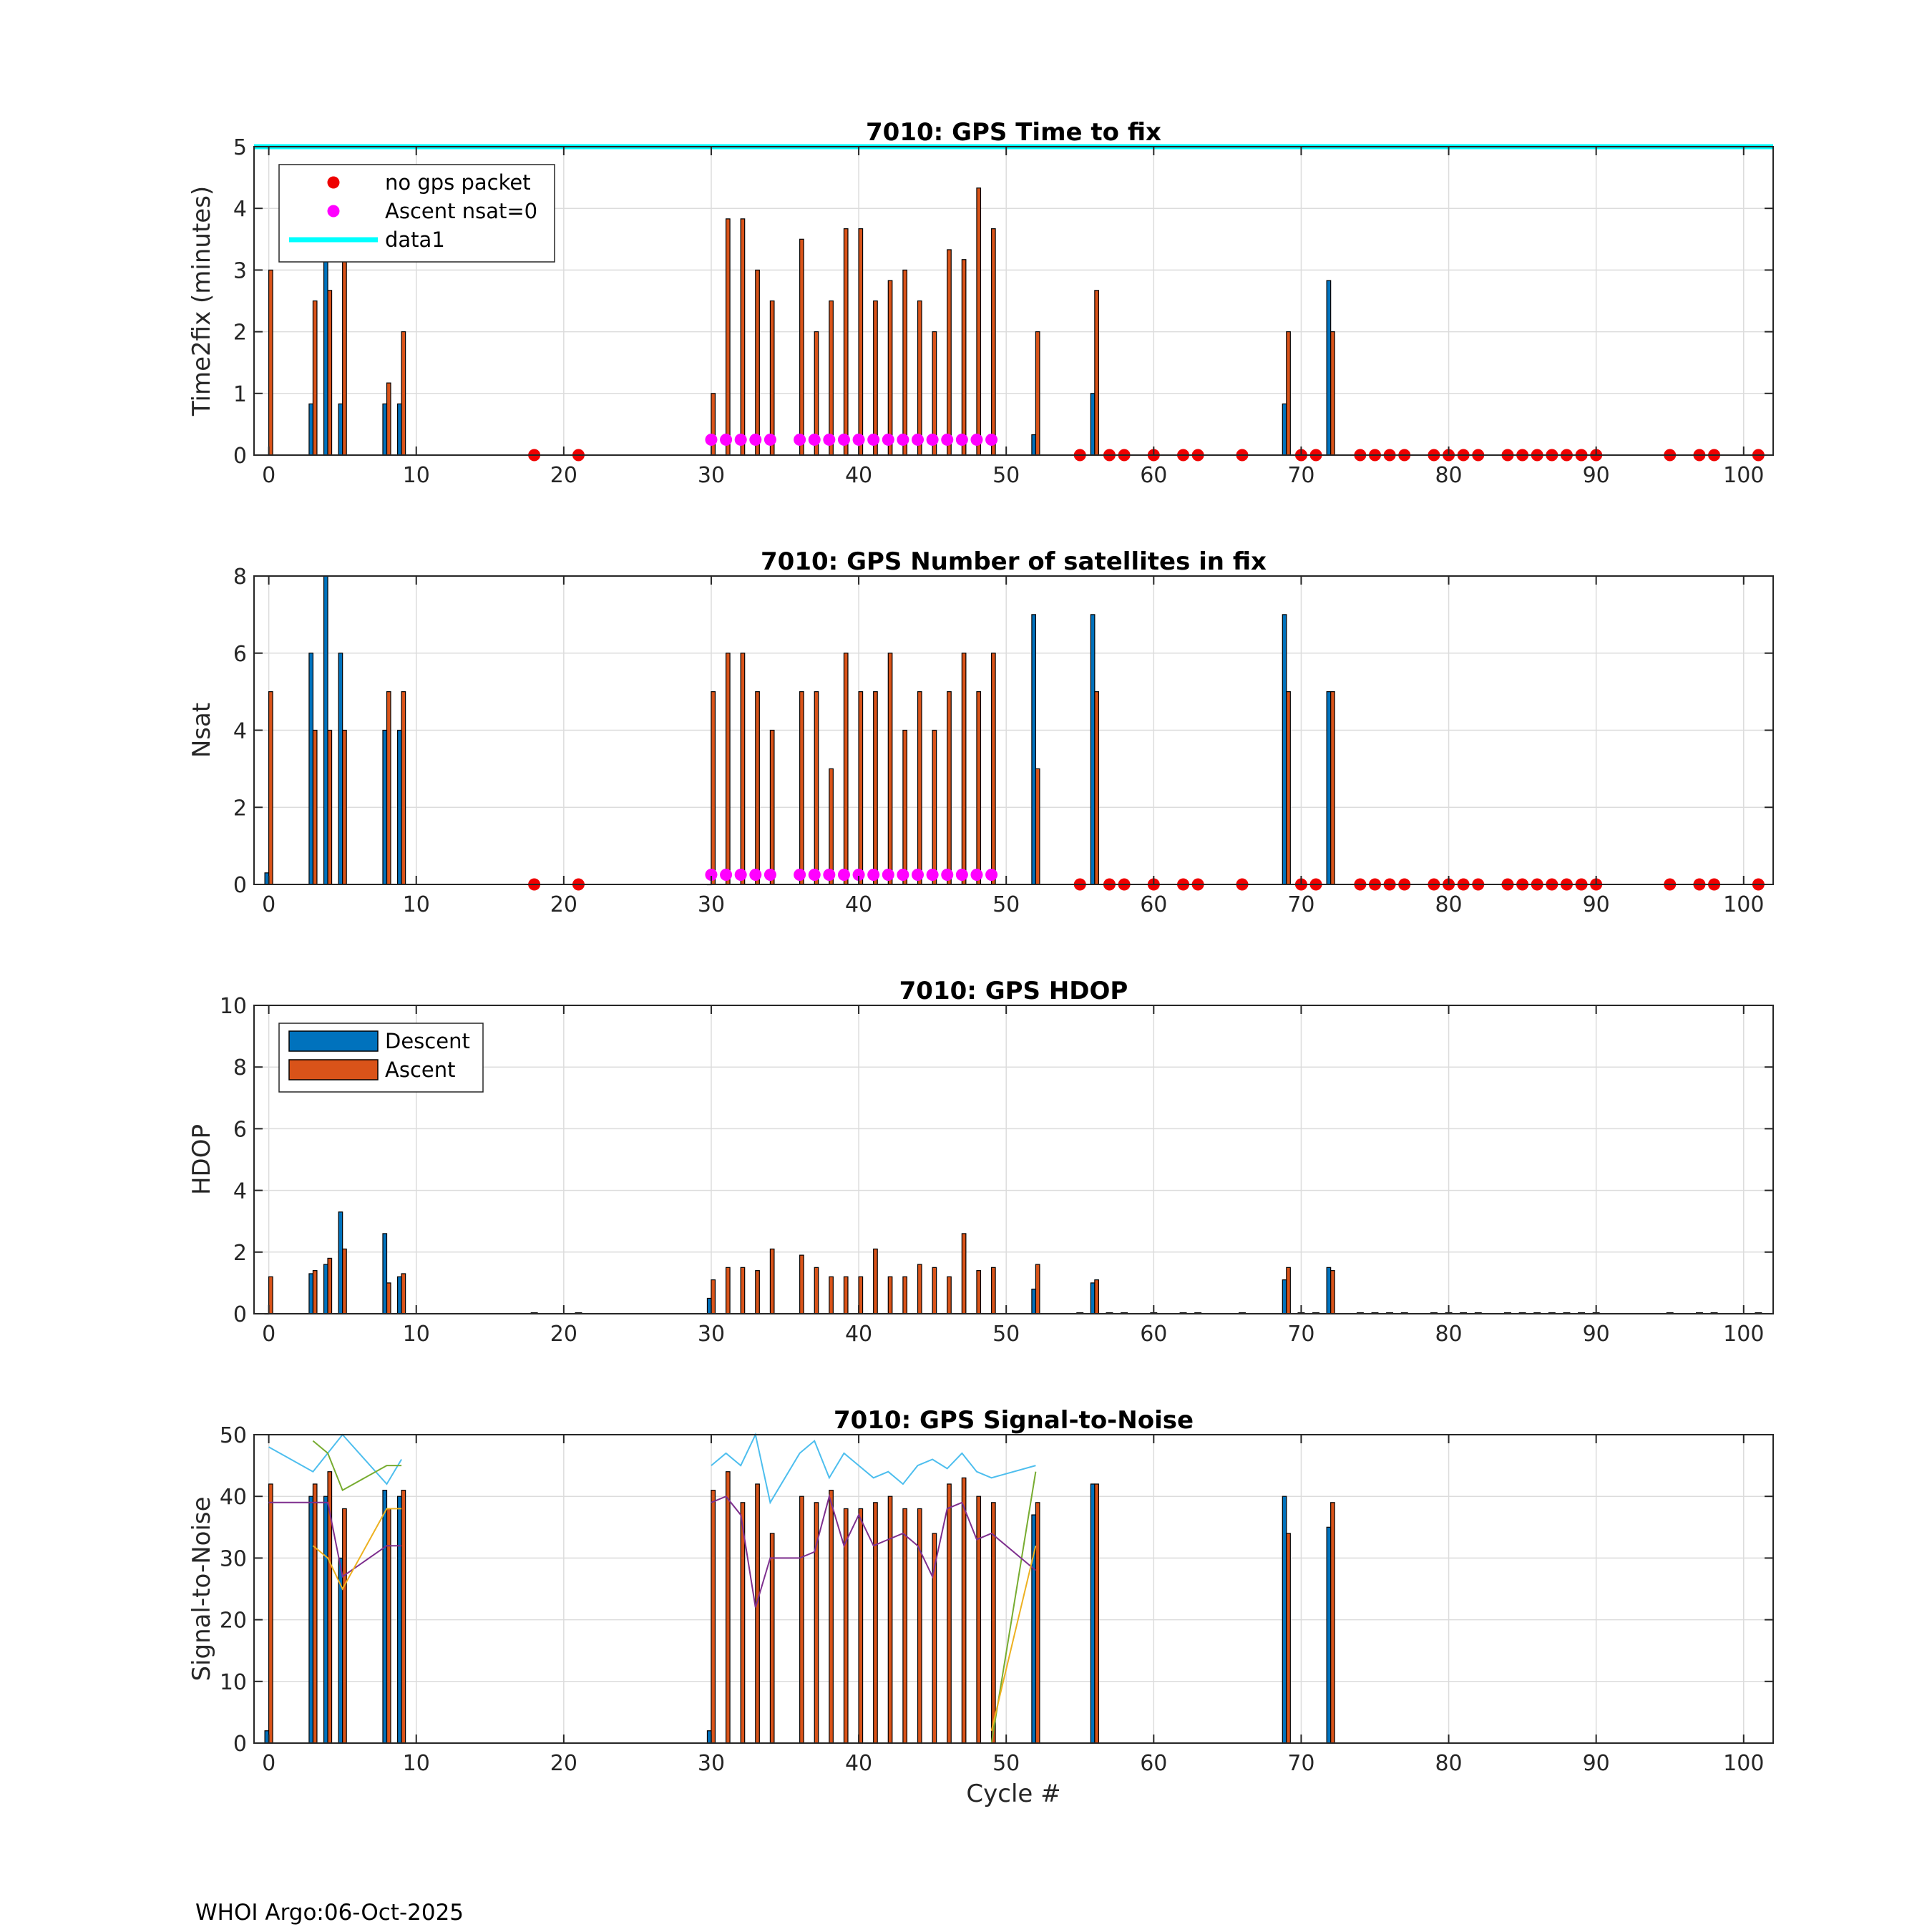  I want to click on y-tick-label: 4, so click(240, 731).